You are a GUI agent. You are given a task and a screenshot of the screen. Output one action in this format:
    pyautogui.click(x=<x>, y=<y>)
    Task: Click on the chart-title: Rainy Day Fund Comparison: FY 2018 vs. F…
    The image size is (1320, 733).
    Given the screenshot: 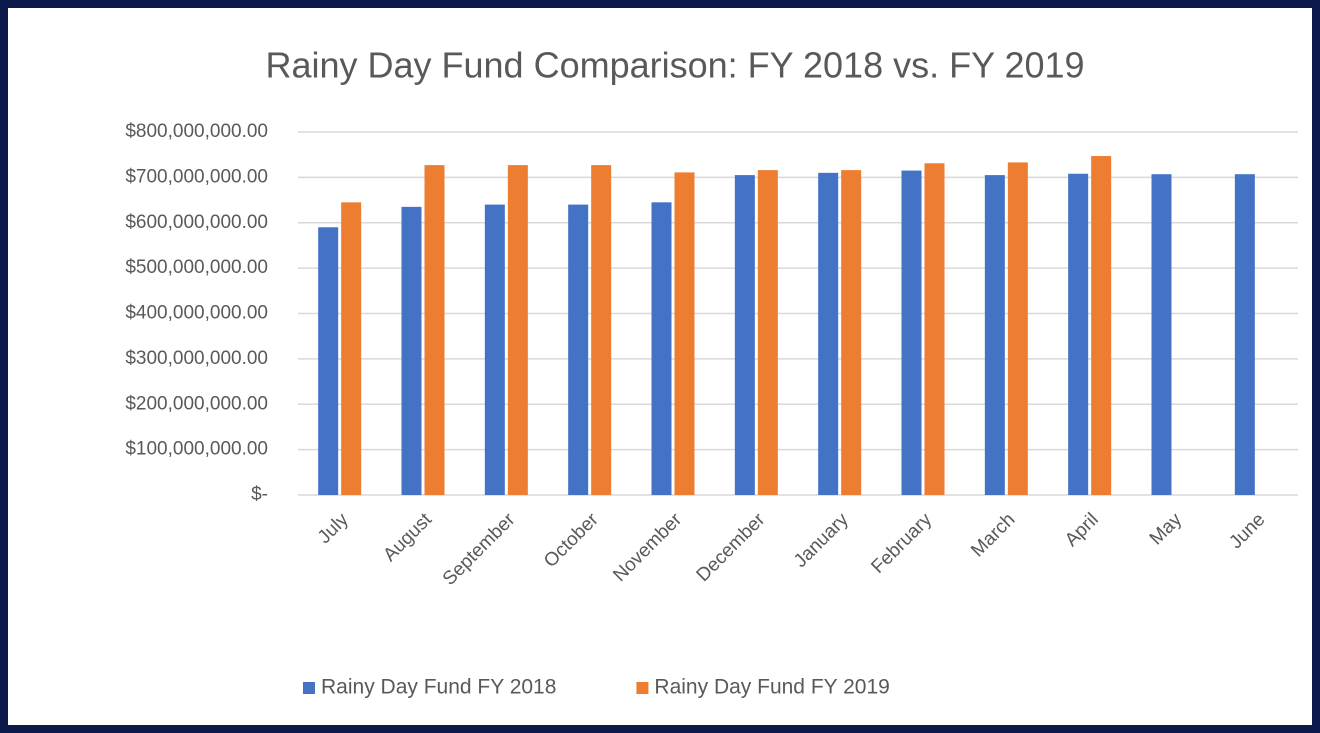 What is the action you would take?
    pyautogui.click(x=674, y=65)
    